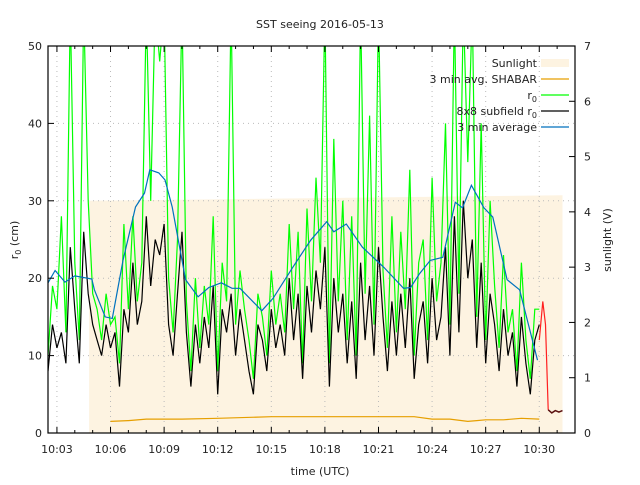 This screenshot has height=485, width=640. I want to click on y2-tick-label: 6, so click(587, 101).